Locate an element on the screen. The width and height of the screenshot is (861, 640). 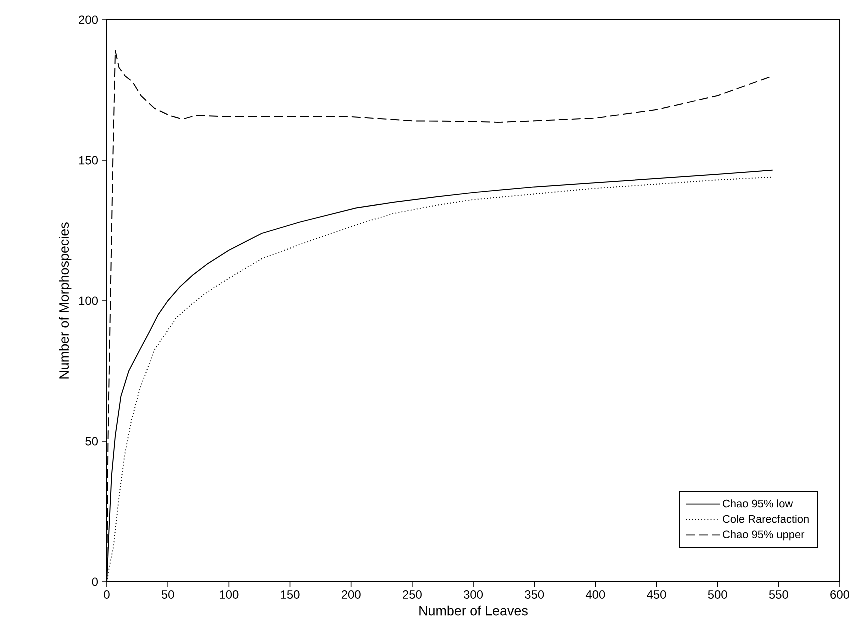
x-axis-title: Number of Leaves is located at coordinates (474, 611).